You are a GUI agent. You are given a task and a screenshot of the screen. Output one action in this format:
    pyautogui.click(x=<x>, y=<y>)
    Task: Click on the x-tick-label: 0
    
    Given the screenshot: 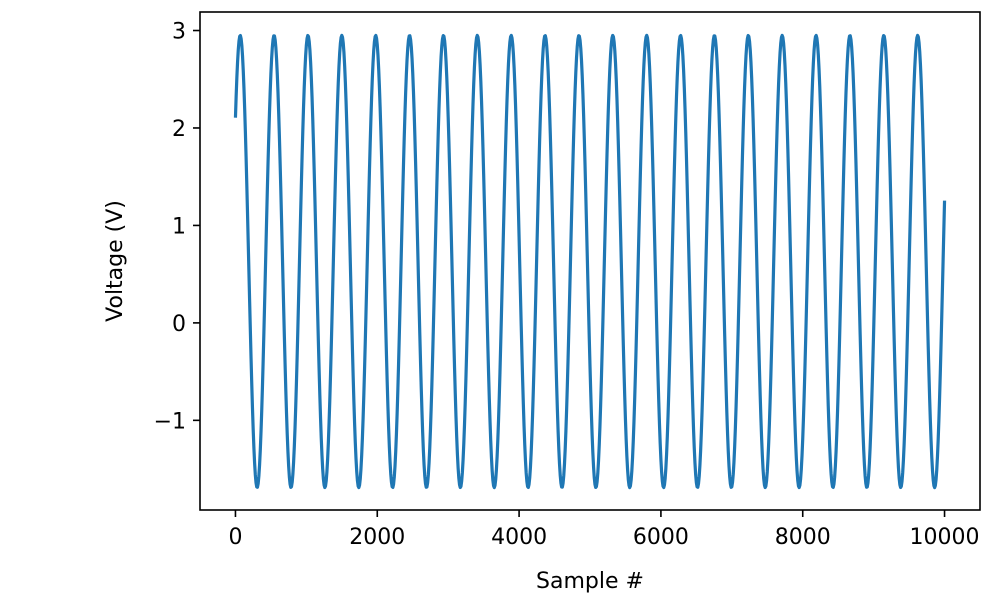 What is the action you would take?
    pyautogui.click(x=235, y=537)
    